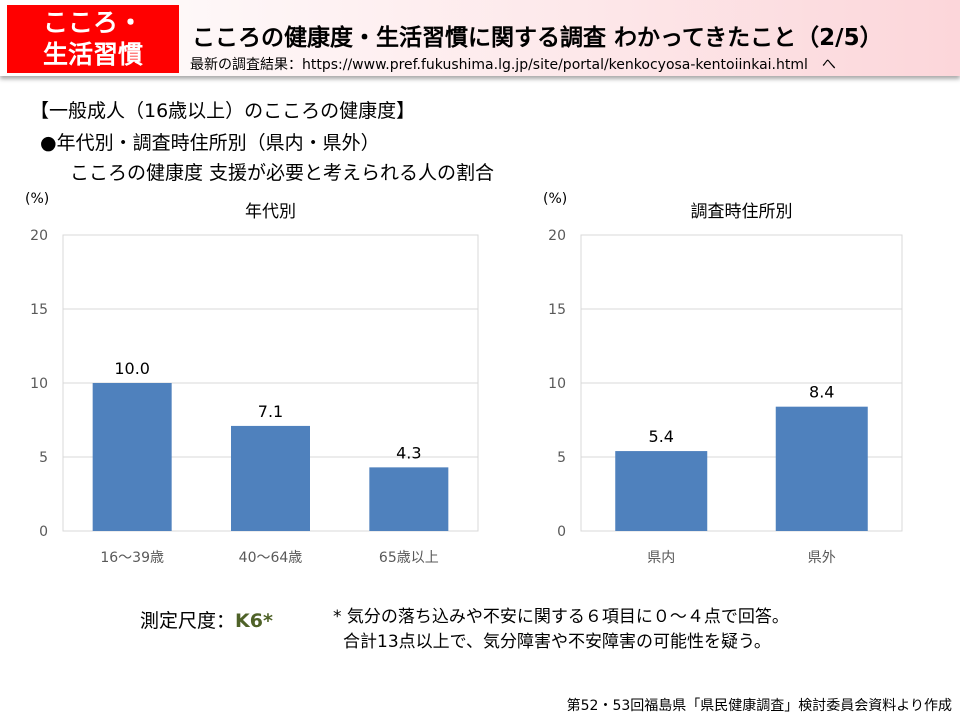 The image size is (960, 720). What do you see at coordinates (741, 383) in the screenshot?
I see `plot-area` at bounding box center [741, 383].